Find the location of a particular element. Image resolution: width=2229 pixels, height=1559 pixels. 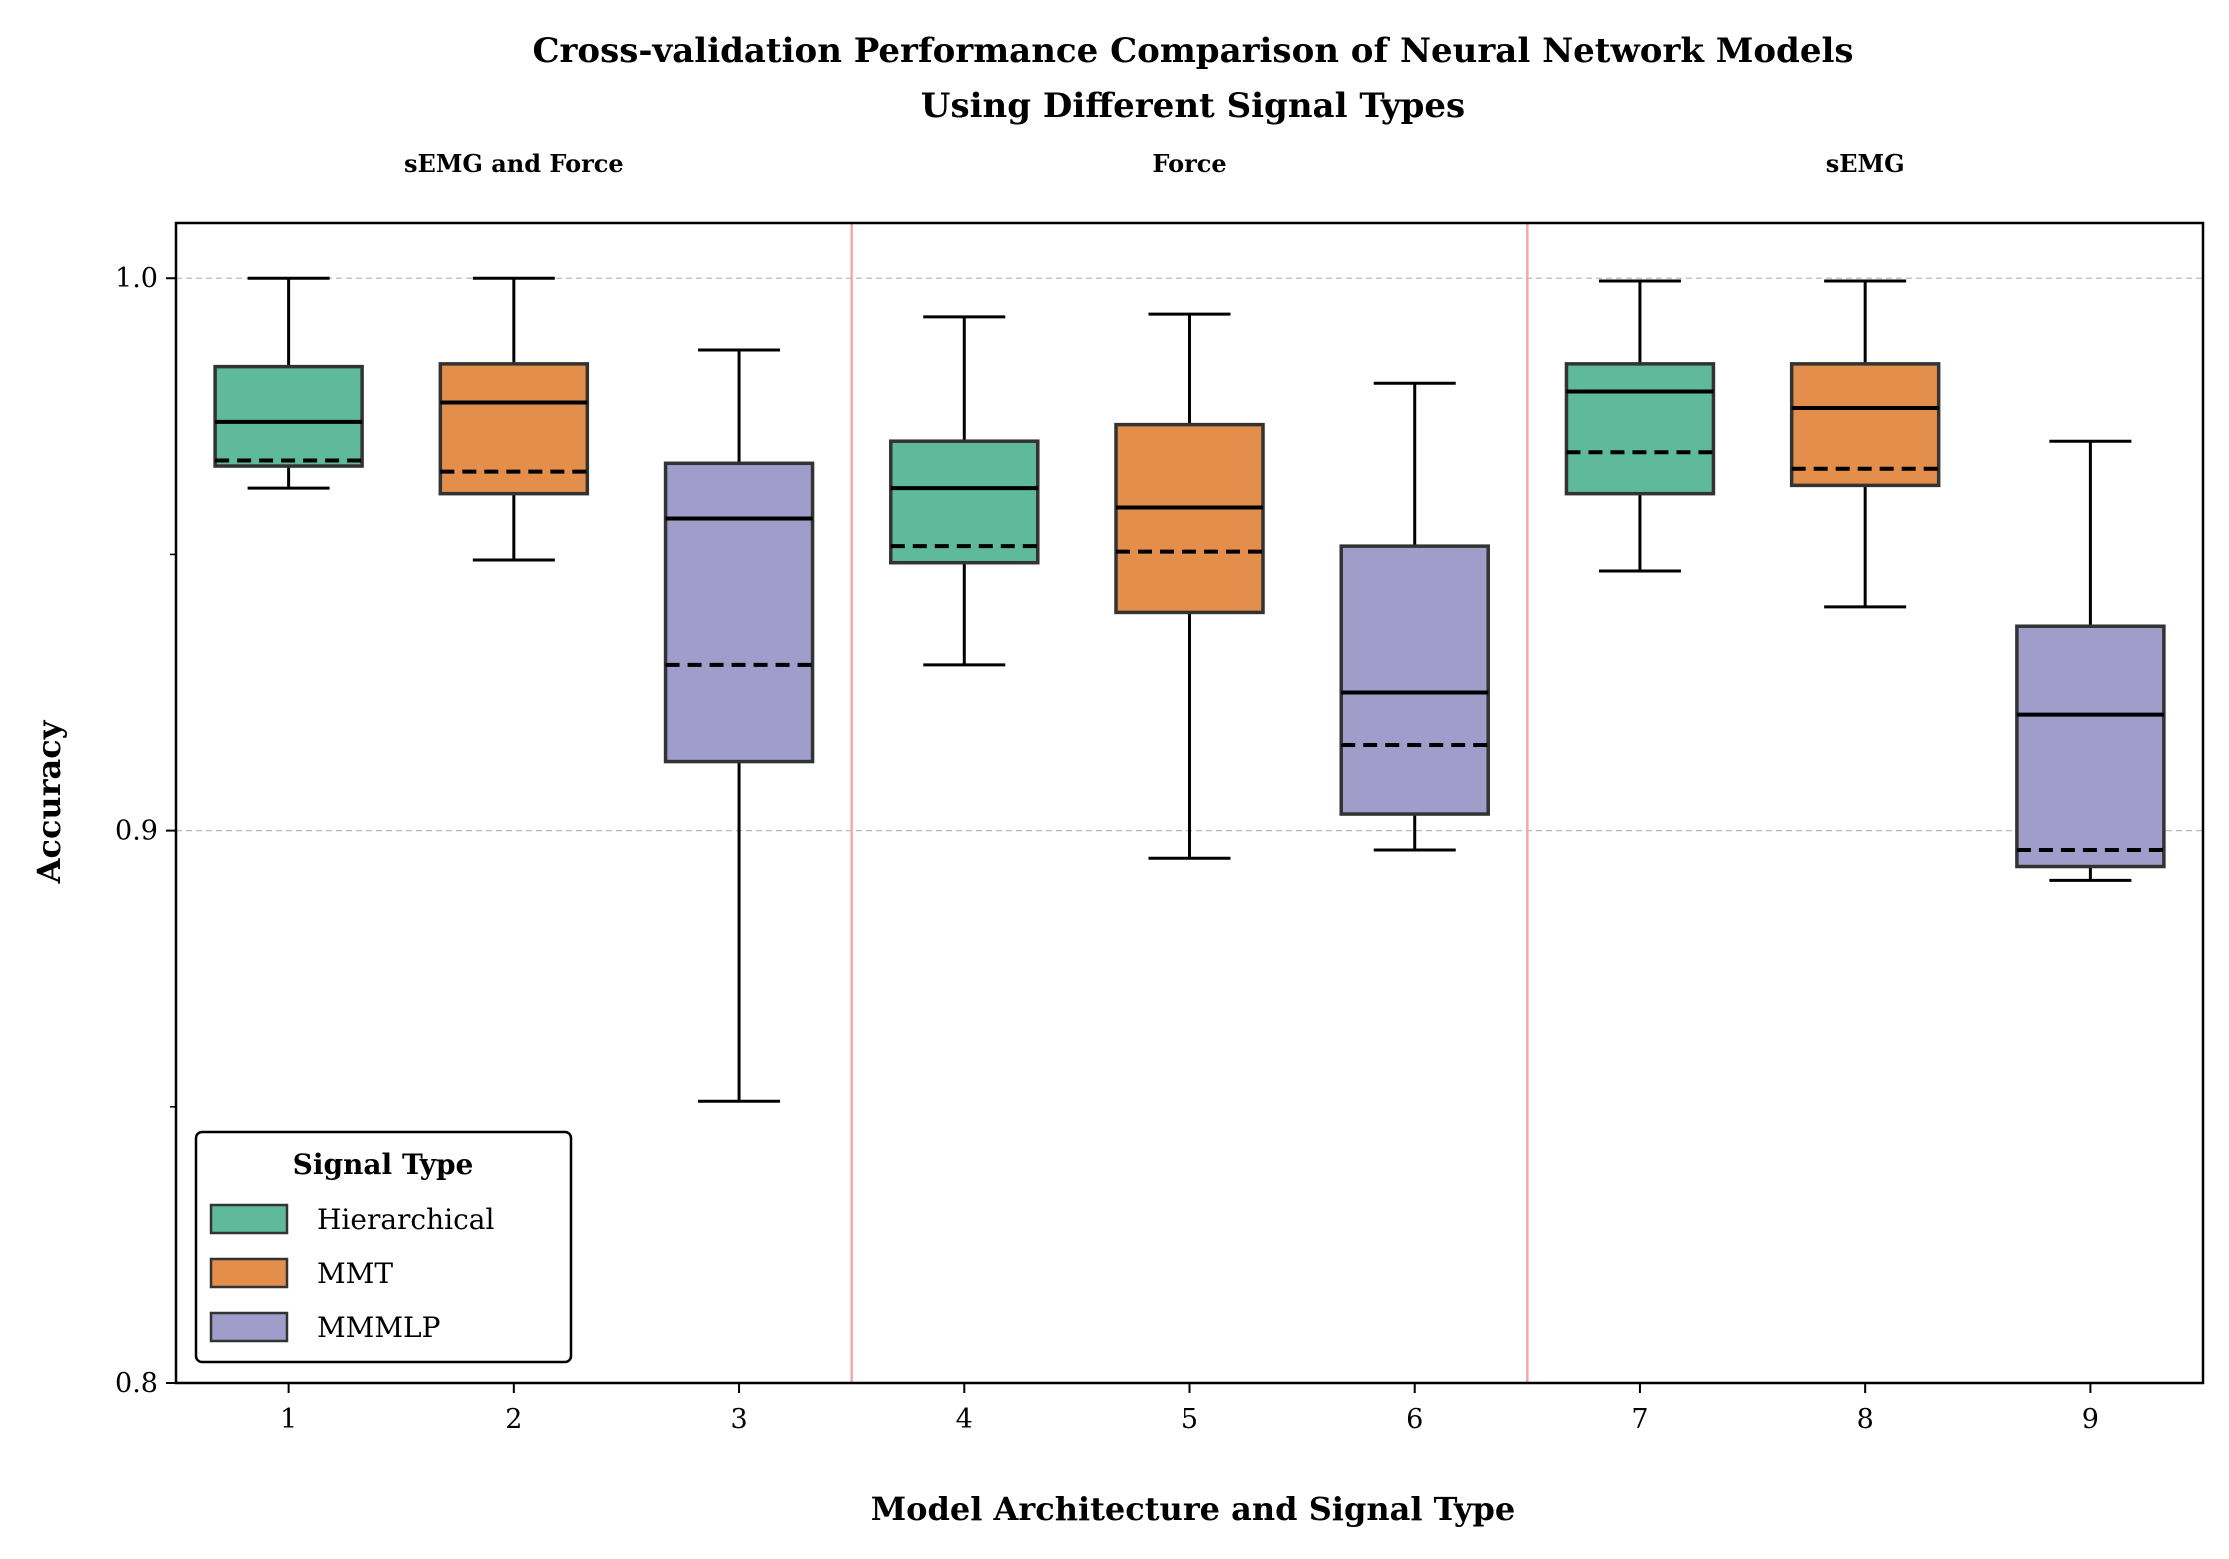

chart-title-line-2: Using Different Signal Types is located at coordinates (1193, 106).